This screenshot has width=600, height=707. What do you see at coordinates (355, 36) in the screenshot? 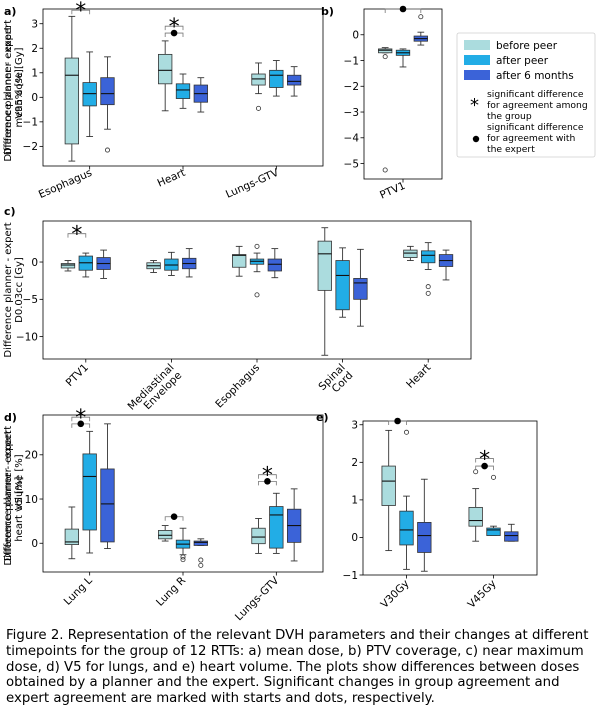
I see `panel-b-ytick-label: 0` at bounding box center [355, 36].